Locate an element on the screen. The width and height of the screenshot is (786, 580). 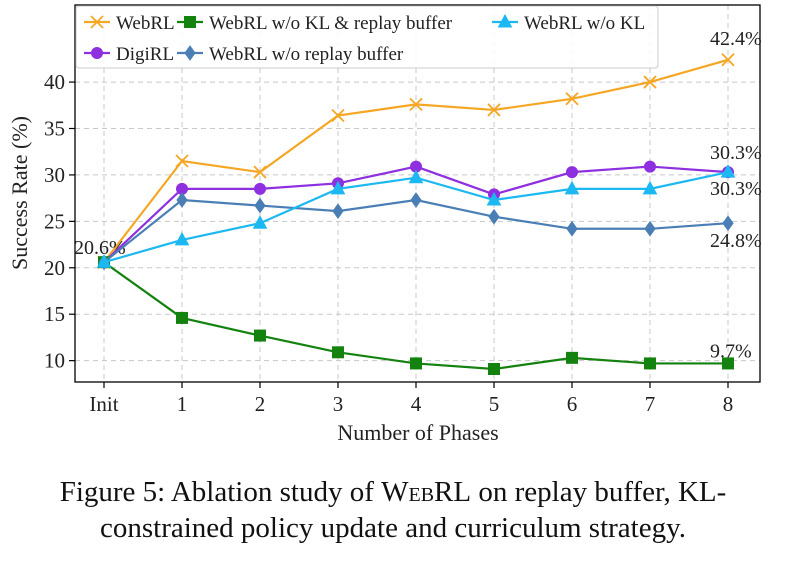
value-label: 24.8% is located at coordinates (736, 241).